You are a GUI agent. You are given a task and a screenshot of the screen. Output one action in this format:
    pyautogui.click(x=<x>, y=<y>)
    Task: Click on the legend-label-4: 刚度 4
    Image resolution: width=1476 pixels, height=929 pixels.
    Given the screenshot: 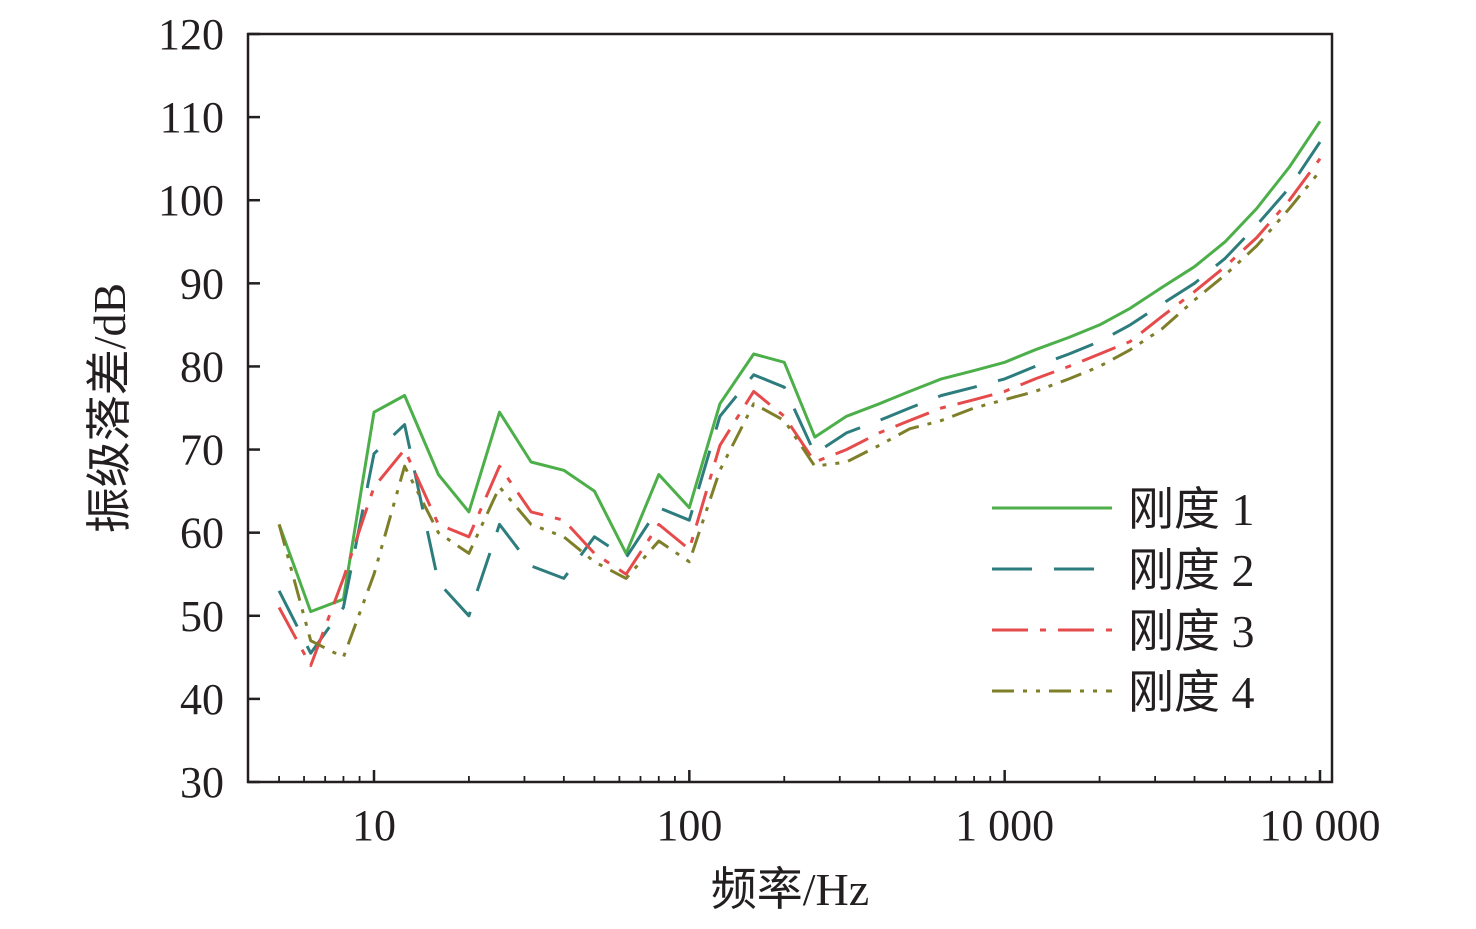 What is the action you would take?
    pyautogui.click(x=1191, y=692)
    